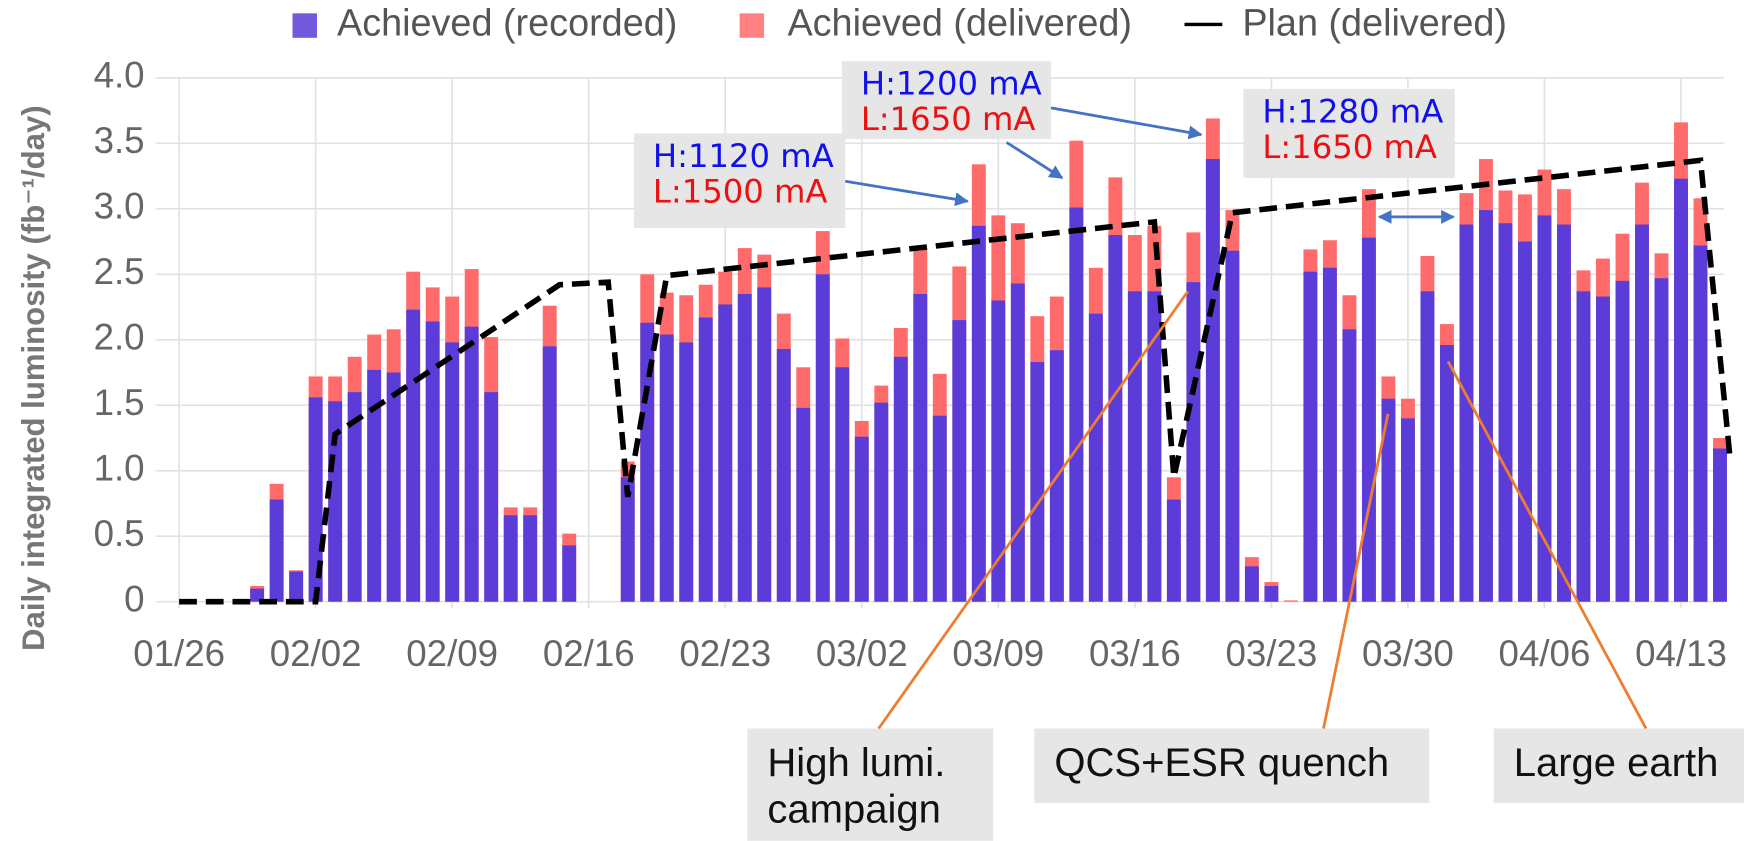 This screenshot has height=841, width=1744. What do you see at coordinates (856, 763) in the screenshot?
I see `annotation-text: High lumi.` at bounding box center [856, 763].